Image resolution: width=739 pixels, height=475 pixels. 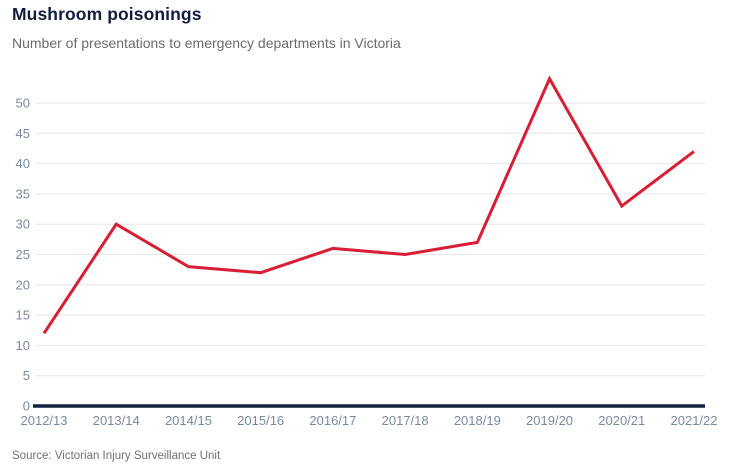 I want to click on x-tick-label: 2021/22, so click(x=694, y=420).